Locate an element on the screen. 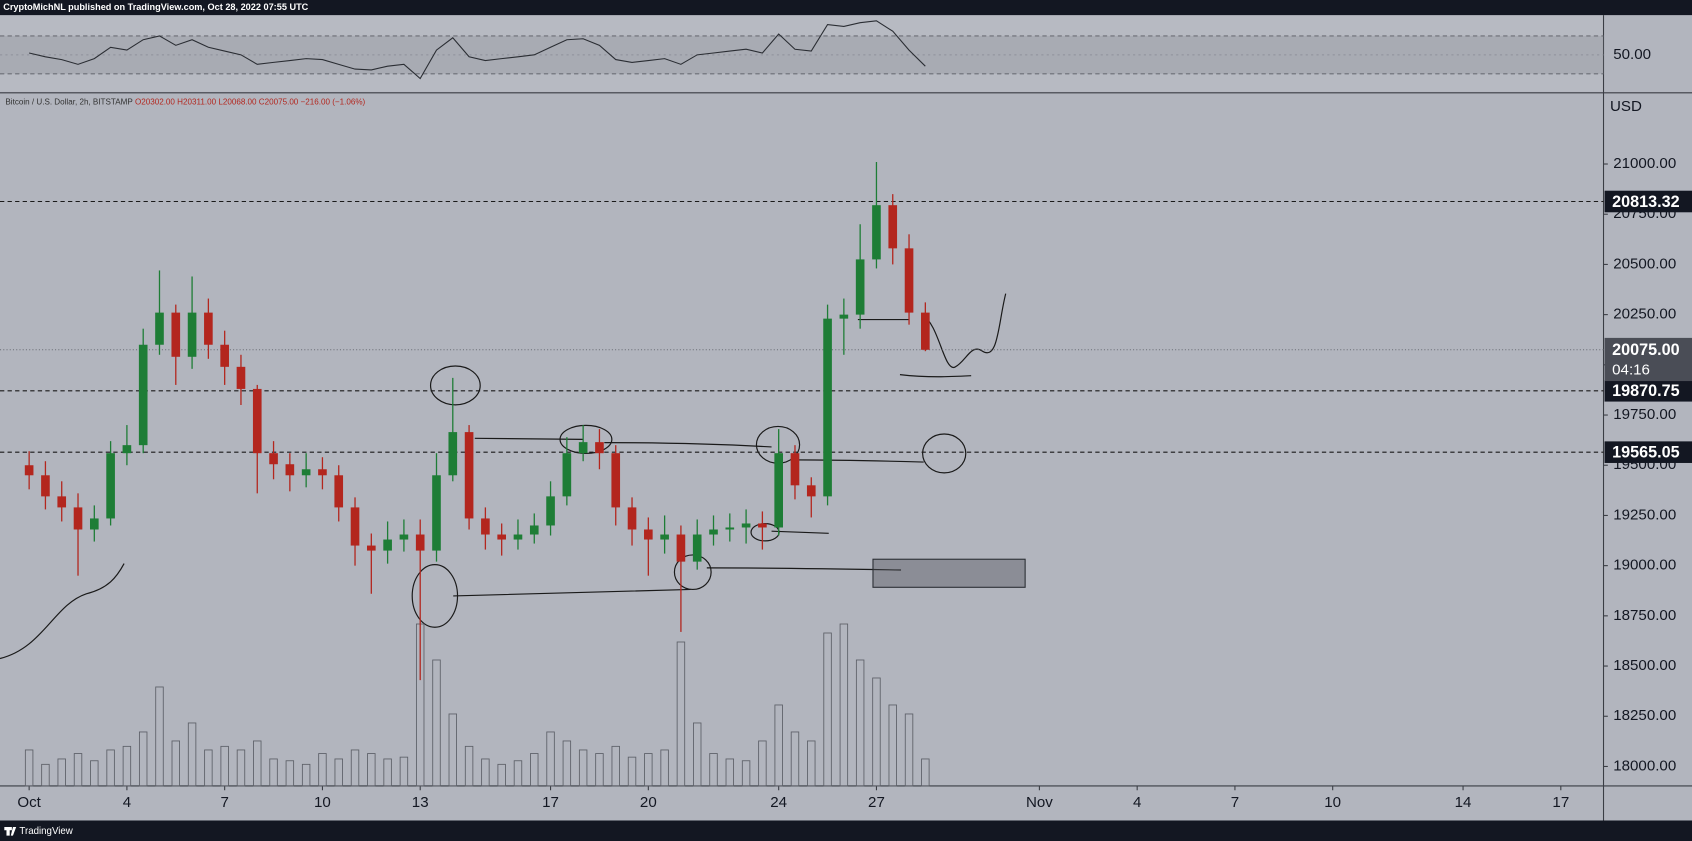 The height and width of the screenshot is (841, 1692). y-tick-label: 18750.00 is located at coordinates (1644, 615).